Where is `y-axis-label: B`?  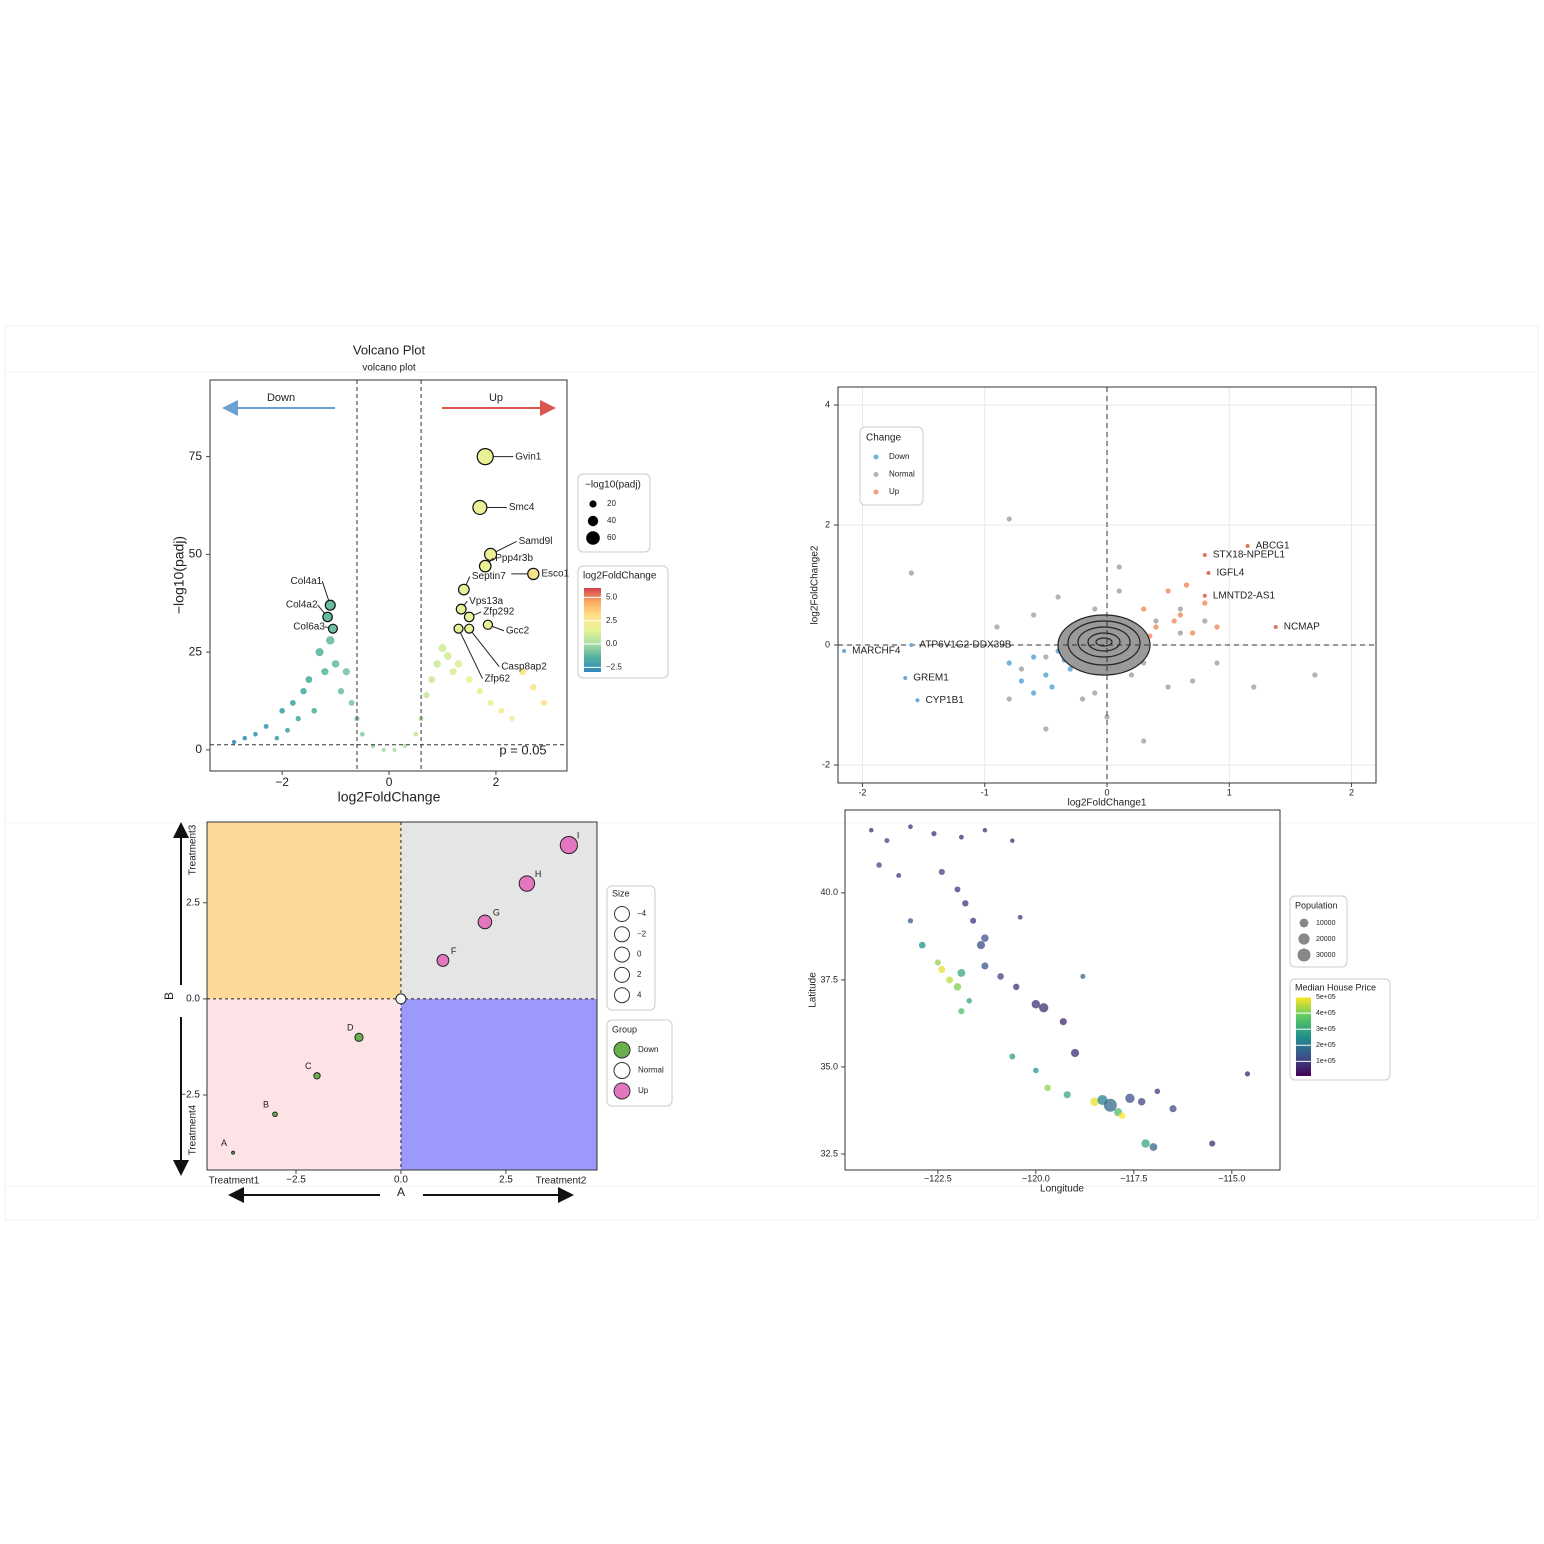
y-axis-label: B is located at coordinates (169, 996).